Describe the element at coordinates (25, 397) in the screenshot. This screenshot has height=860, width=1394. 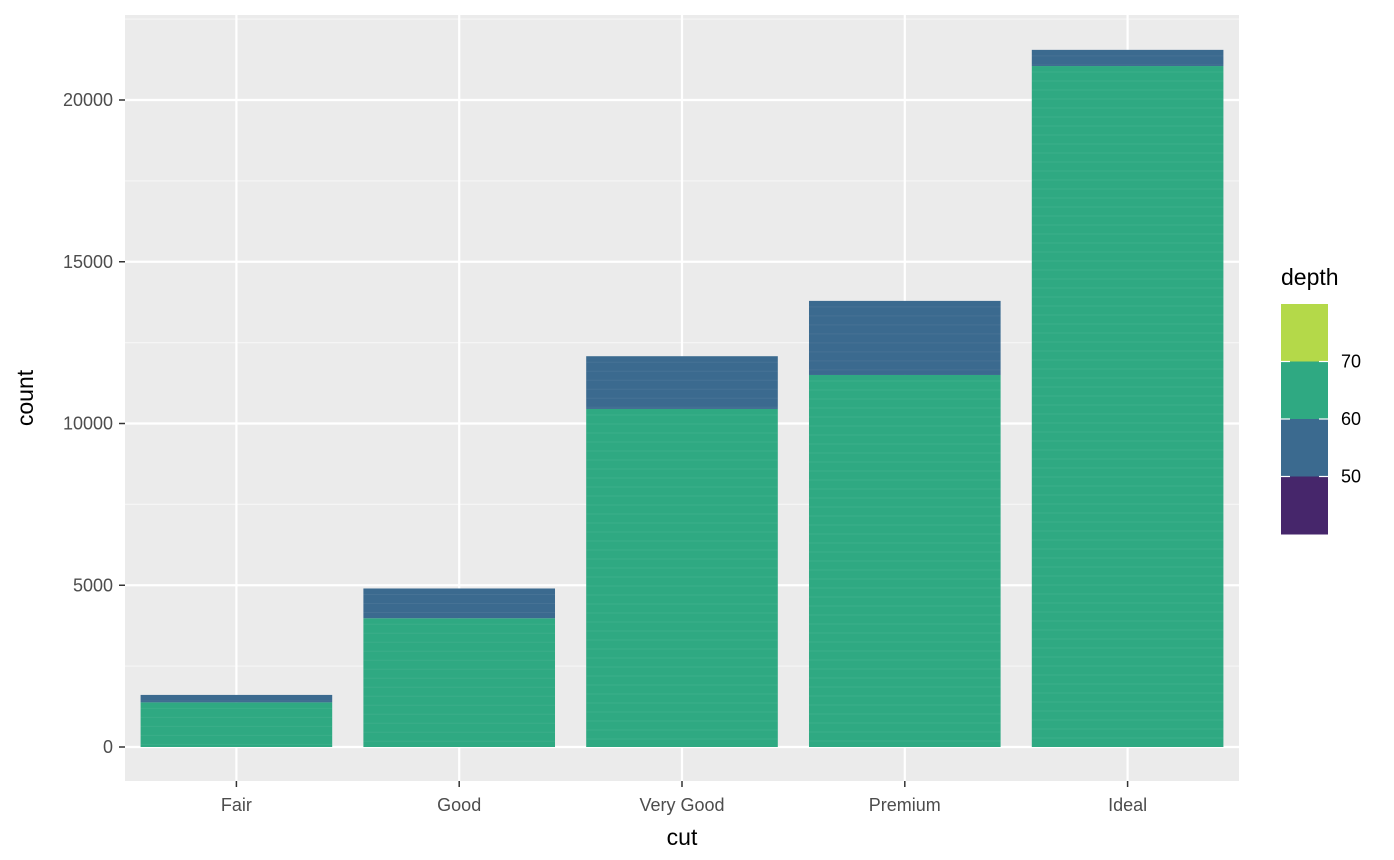
I see `y-axis-title: count` at that location.